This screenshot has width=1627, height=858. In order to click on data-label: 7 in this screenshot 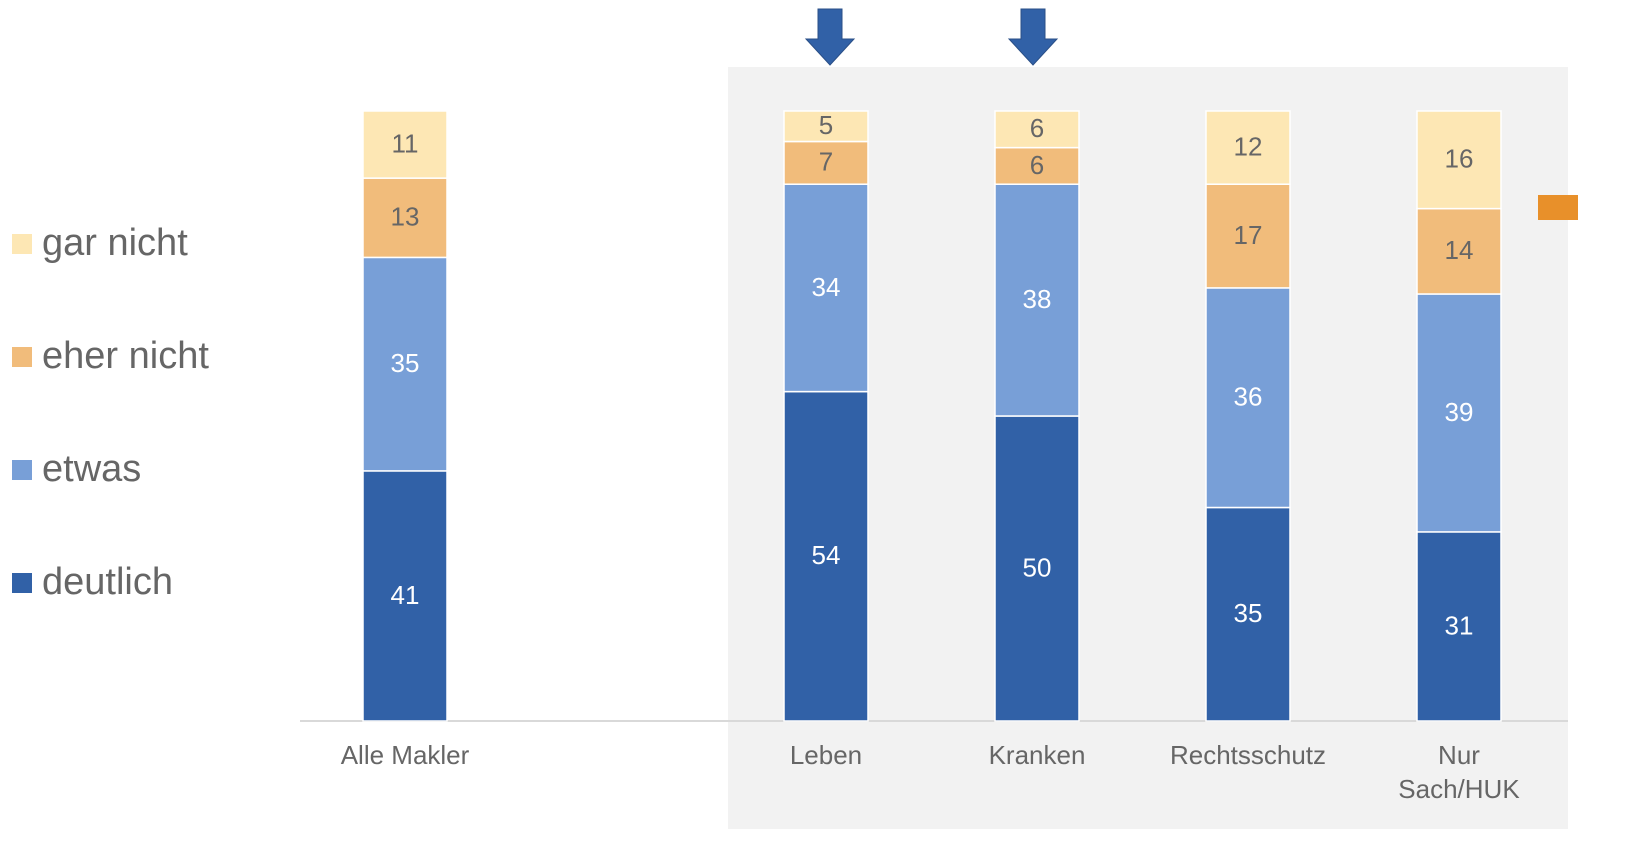, I will do `click(826, 162)`.